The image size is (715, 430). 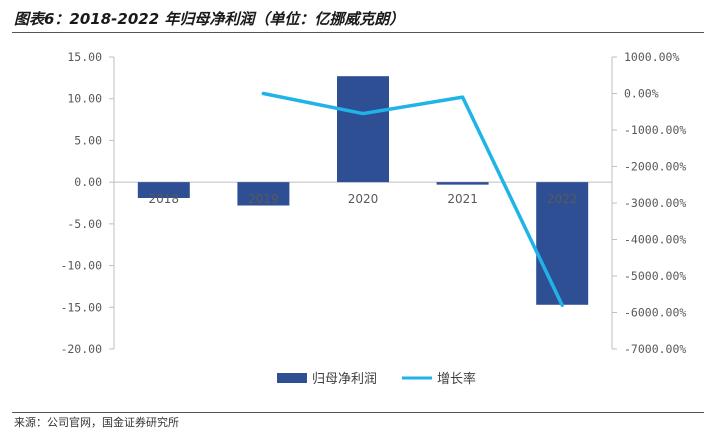 What do you see at coordinates (81, 349) in the screenshot?
I see `left-tick-label: -20.00` at bounding box center [81, 349].